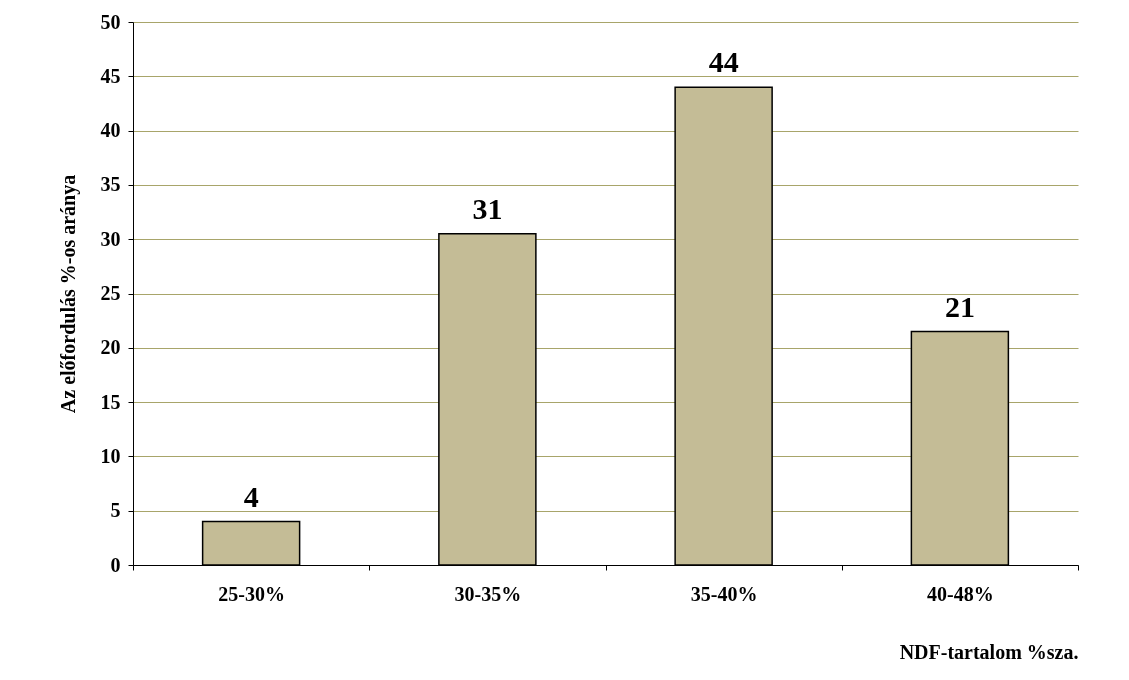  What do you see at coordinates (251, 593) in the screenshot?
I see `x-tick-label: 25-30%` at bounding box center [251, 593].